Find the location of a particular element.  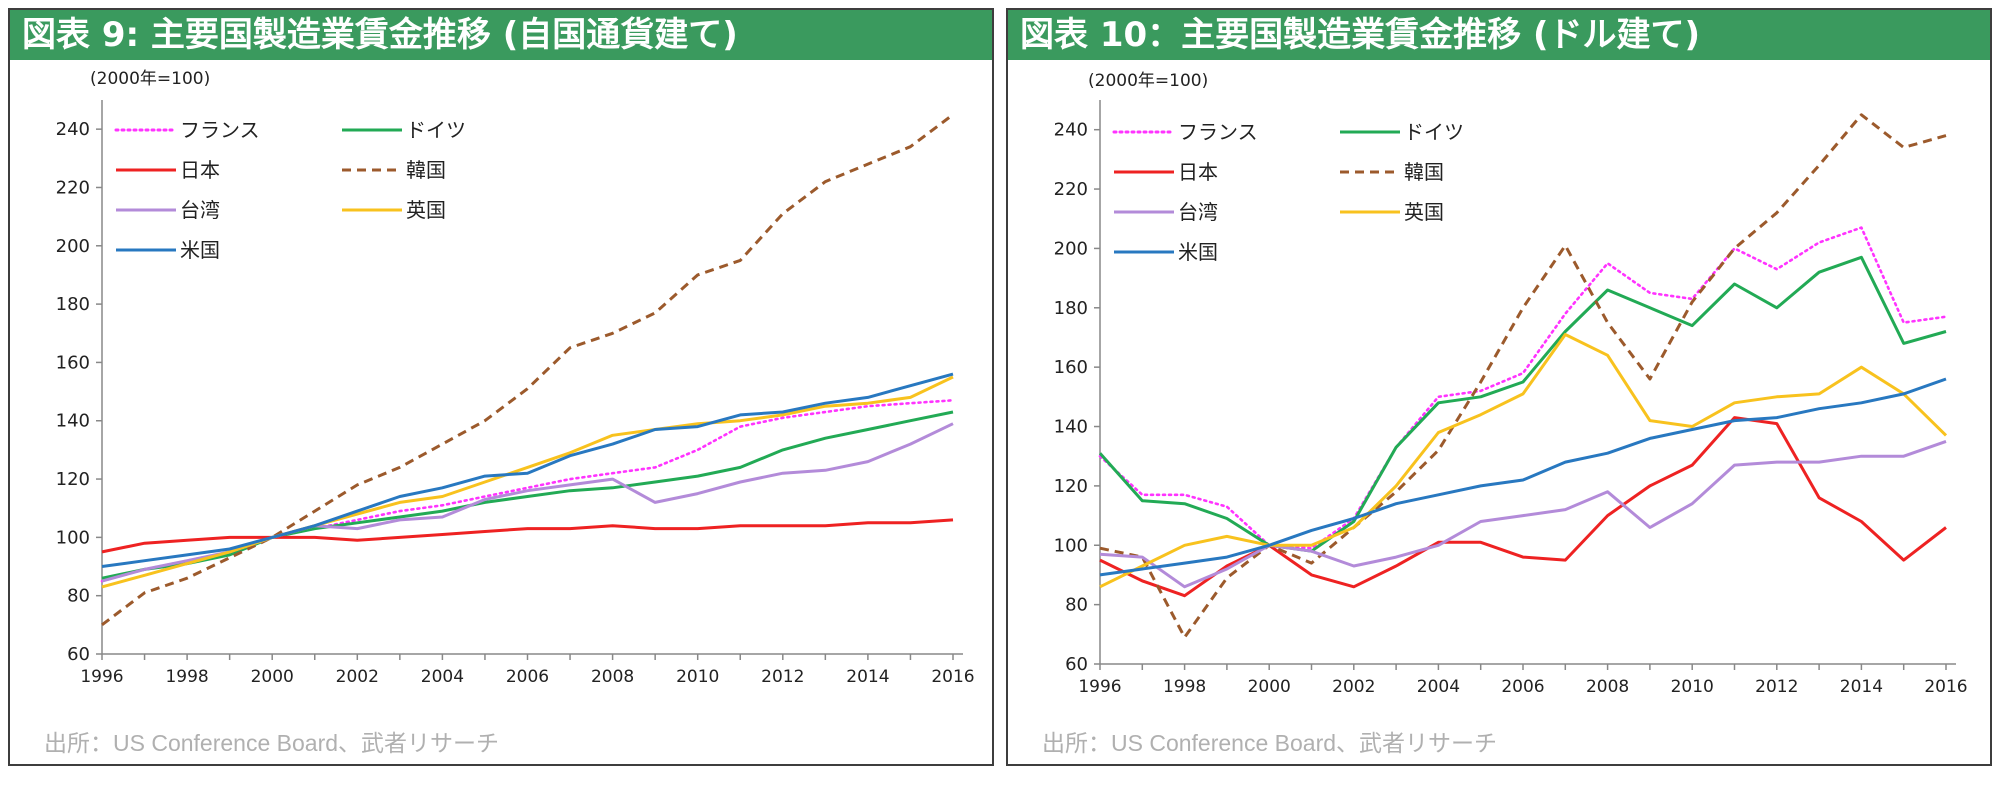

panel-title: 図表 10：主要国製造業賃金推移 (ドル建て) is located at coordinates (1499, 35).